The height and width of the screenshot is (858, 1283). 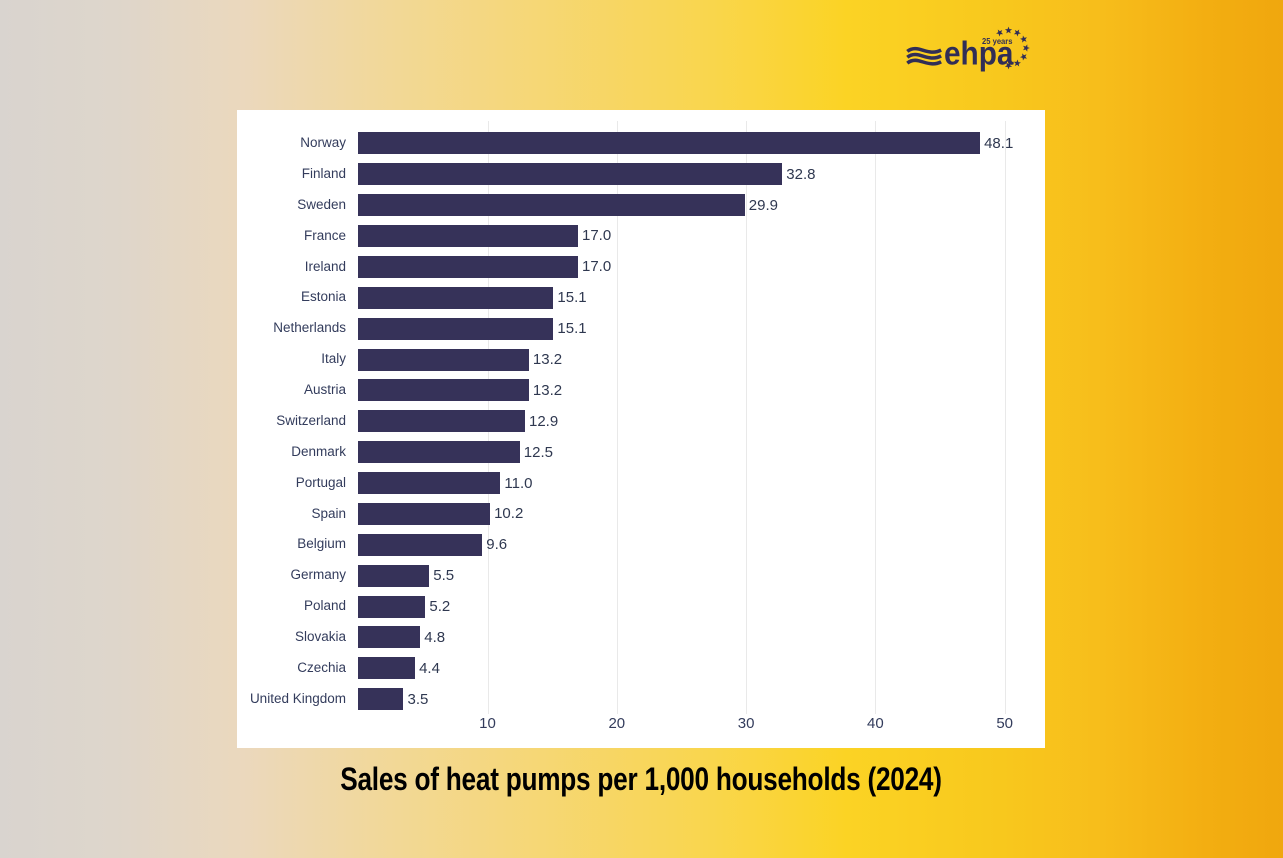 I want to click on svg-text: 25 years, so click(x=997, y=41).